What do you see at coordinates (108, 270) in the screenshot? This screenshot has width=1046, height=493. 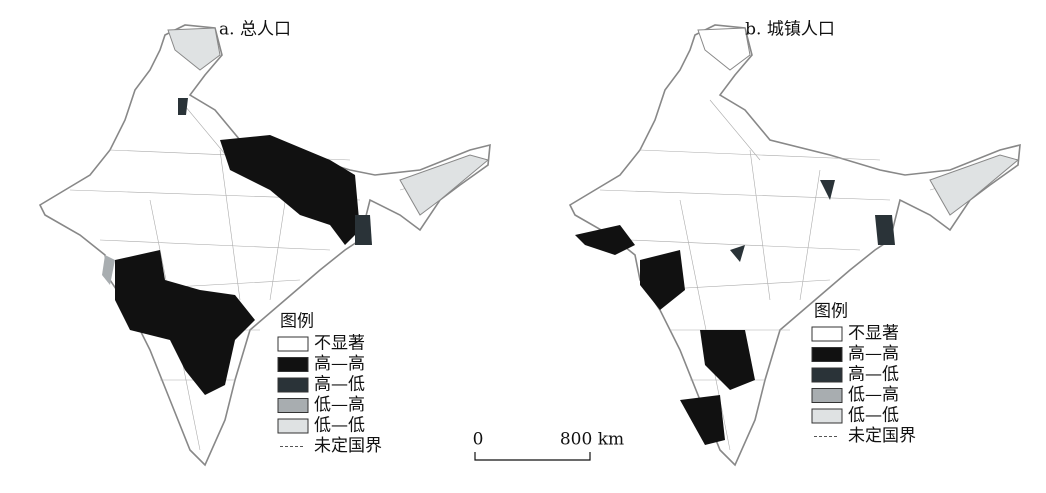 I see `region-low-high` at bounding box center [108, 270].